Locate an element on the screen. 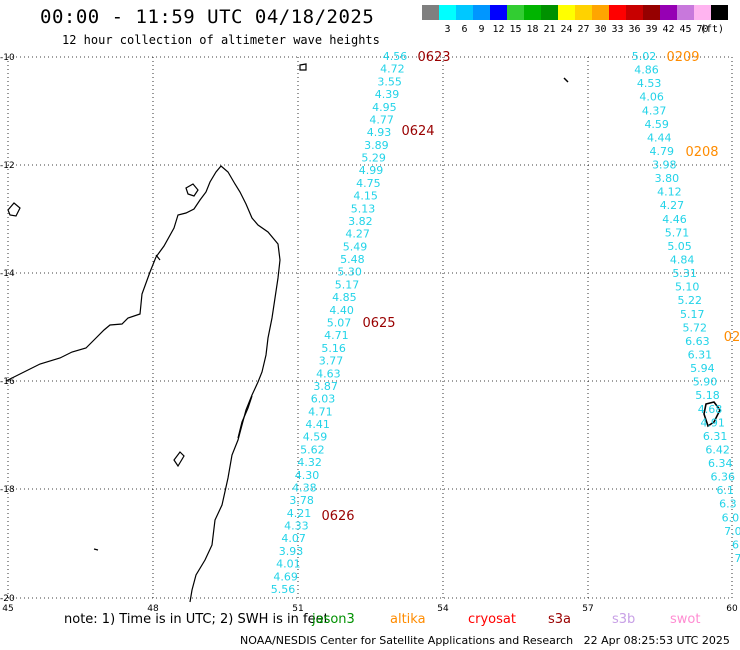 The image size is (740, 650). pass-time-label: 0626 is located at coordinates (337, 516).